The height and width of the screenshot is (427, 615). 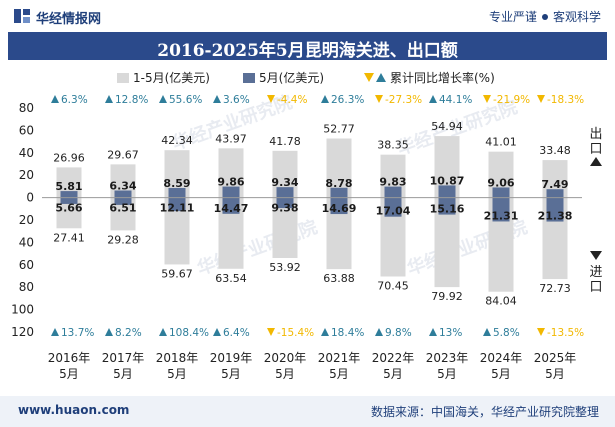 What do you see at coordinates (512, 17) in the screenshot?
I see `tagline-first: 专业严谨` at bounding box center [512, 17].